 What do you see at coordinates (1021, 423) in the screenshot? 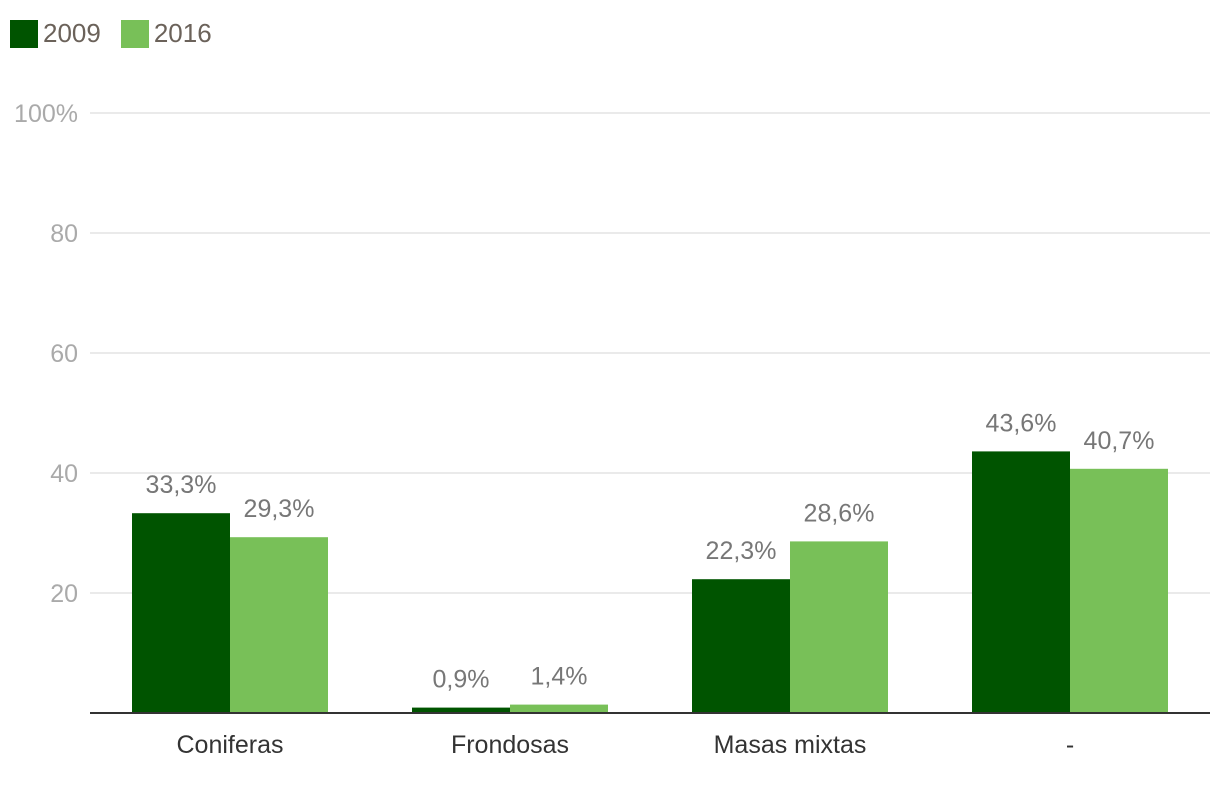
I see `data-label: 43,6%` at bounding box center [1021, 423].